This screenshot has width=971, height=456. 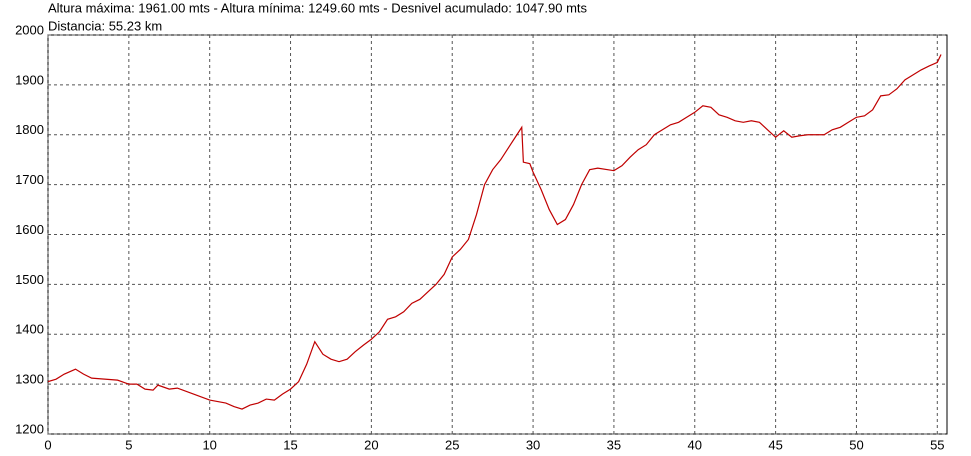 What do you see at coordinates (29, 79) in the screenshot?
I see `y-tick-label: 1900` at bounding box center [29, 79].